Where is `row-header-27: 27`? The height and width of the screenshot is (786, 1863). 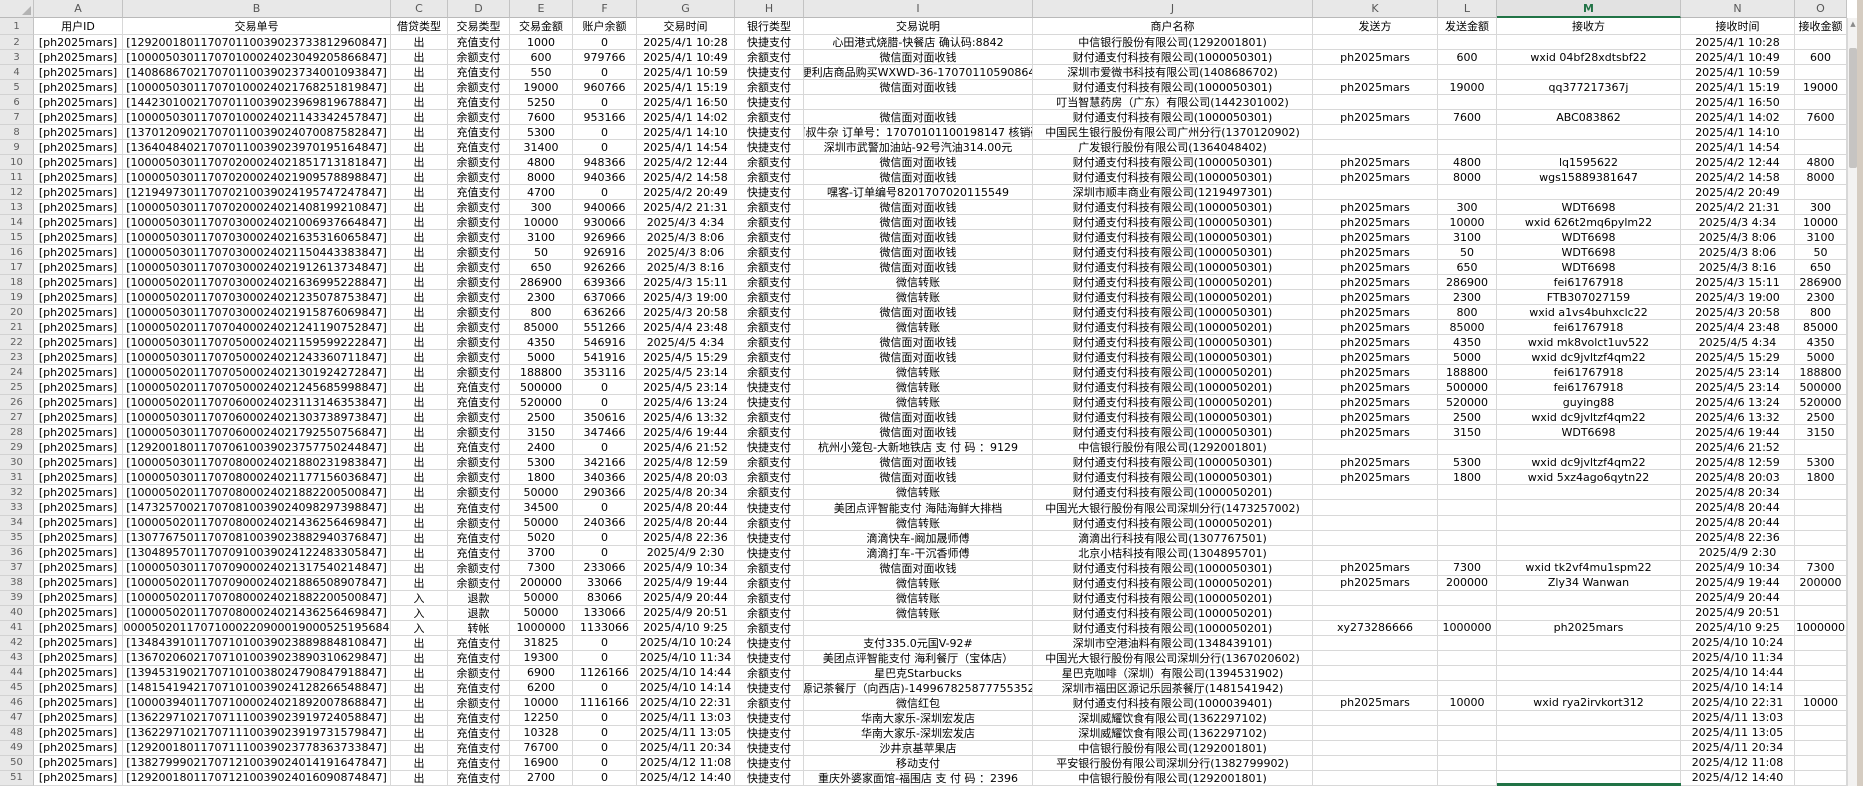 row-header-27: 27 is located at coordinates (17, 418).